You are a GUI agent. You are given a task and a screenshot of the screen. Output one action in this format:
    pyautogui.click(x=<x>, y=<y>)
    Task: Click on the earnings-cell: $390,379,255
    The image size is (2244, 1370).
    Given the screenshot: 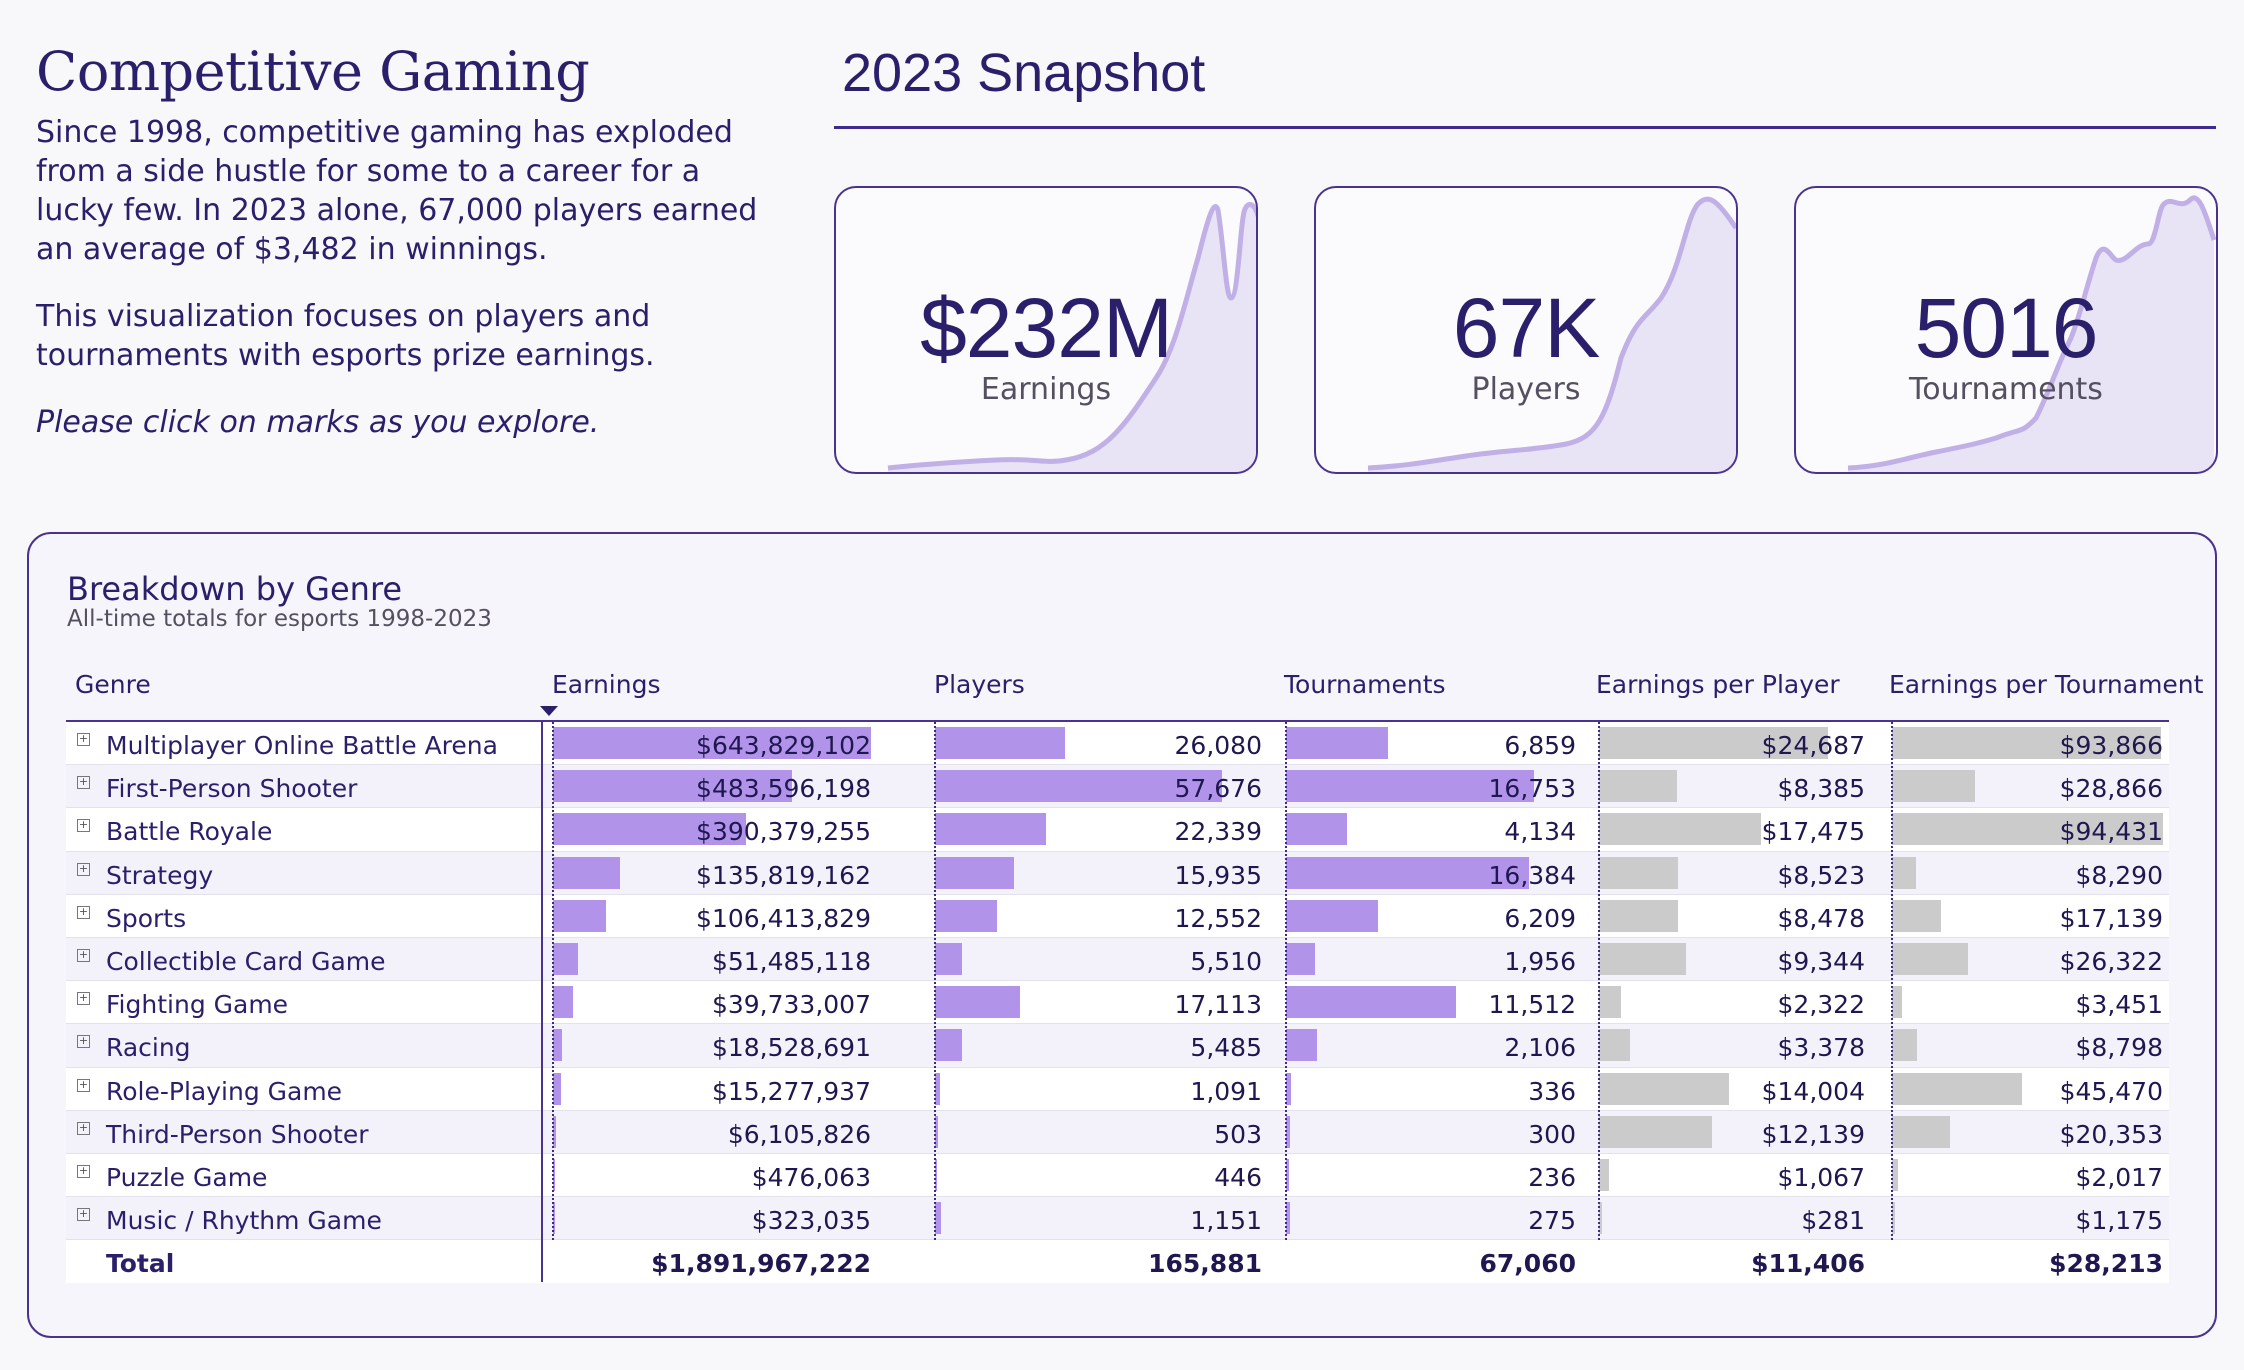 What is the action you would take?
    pyautogui.click(x=712, y=829)
    